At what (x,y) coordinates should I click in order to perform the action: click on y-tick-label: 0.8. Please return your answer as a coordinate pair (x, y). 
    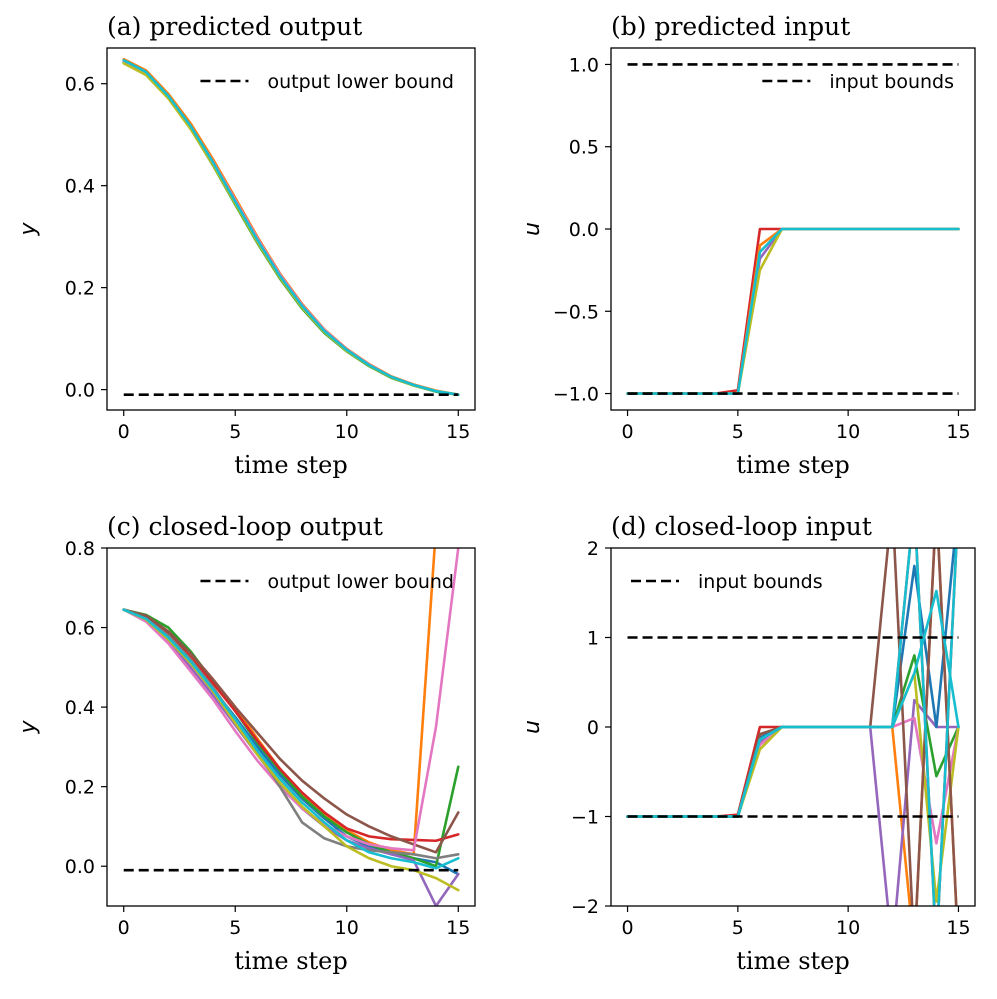
    Looking at the image, I should click on (80, 549).